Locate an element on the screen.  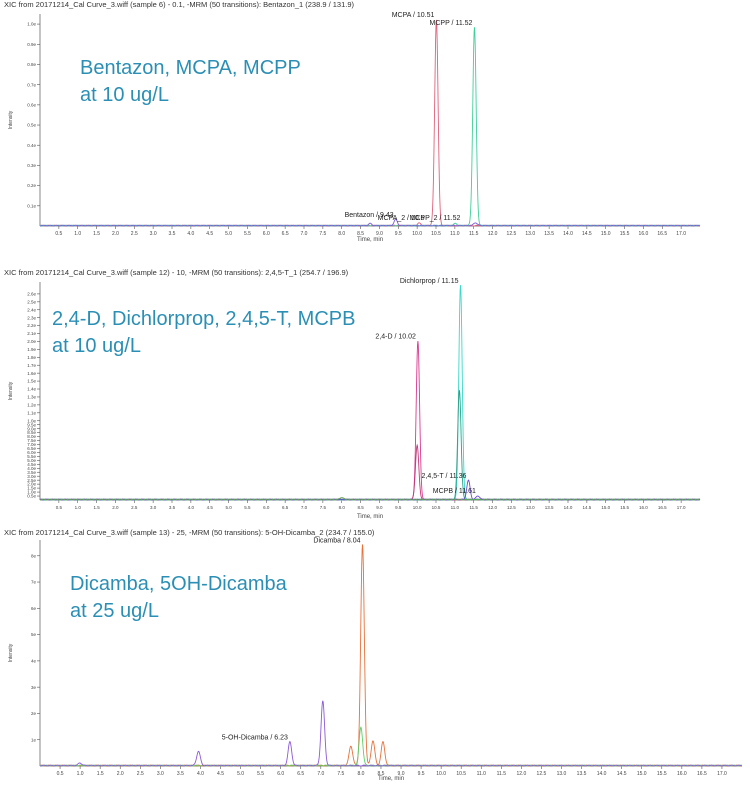
y-tick-label: 1.1e is located at coordinates (31, 412).